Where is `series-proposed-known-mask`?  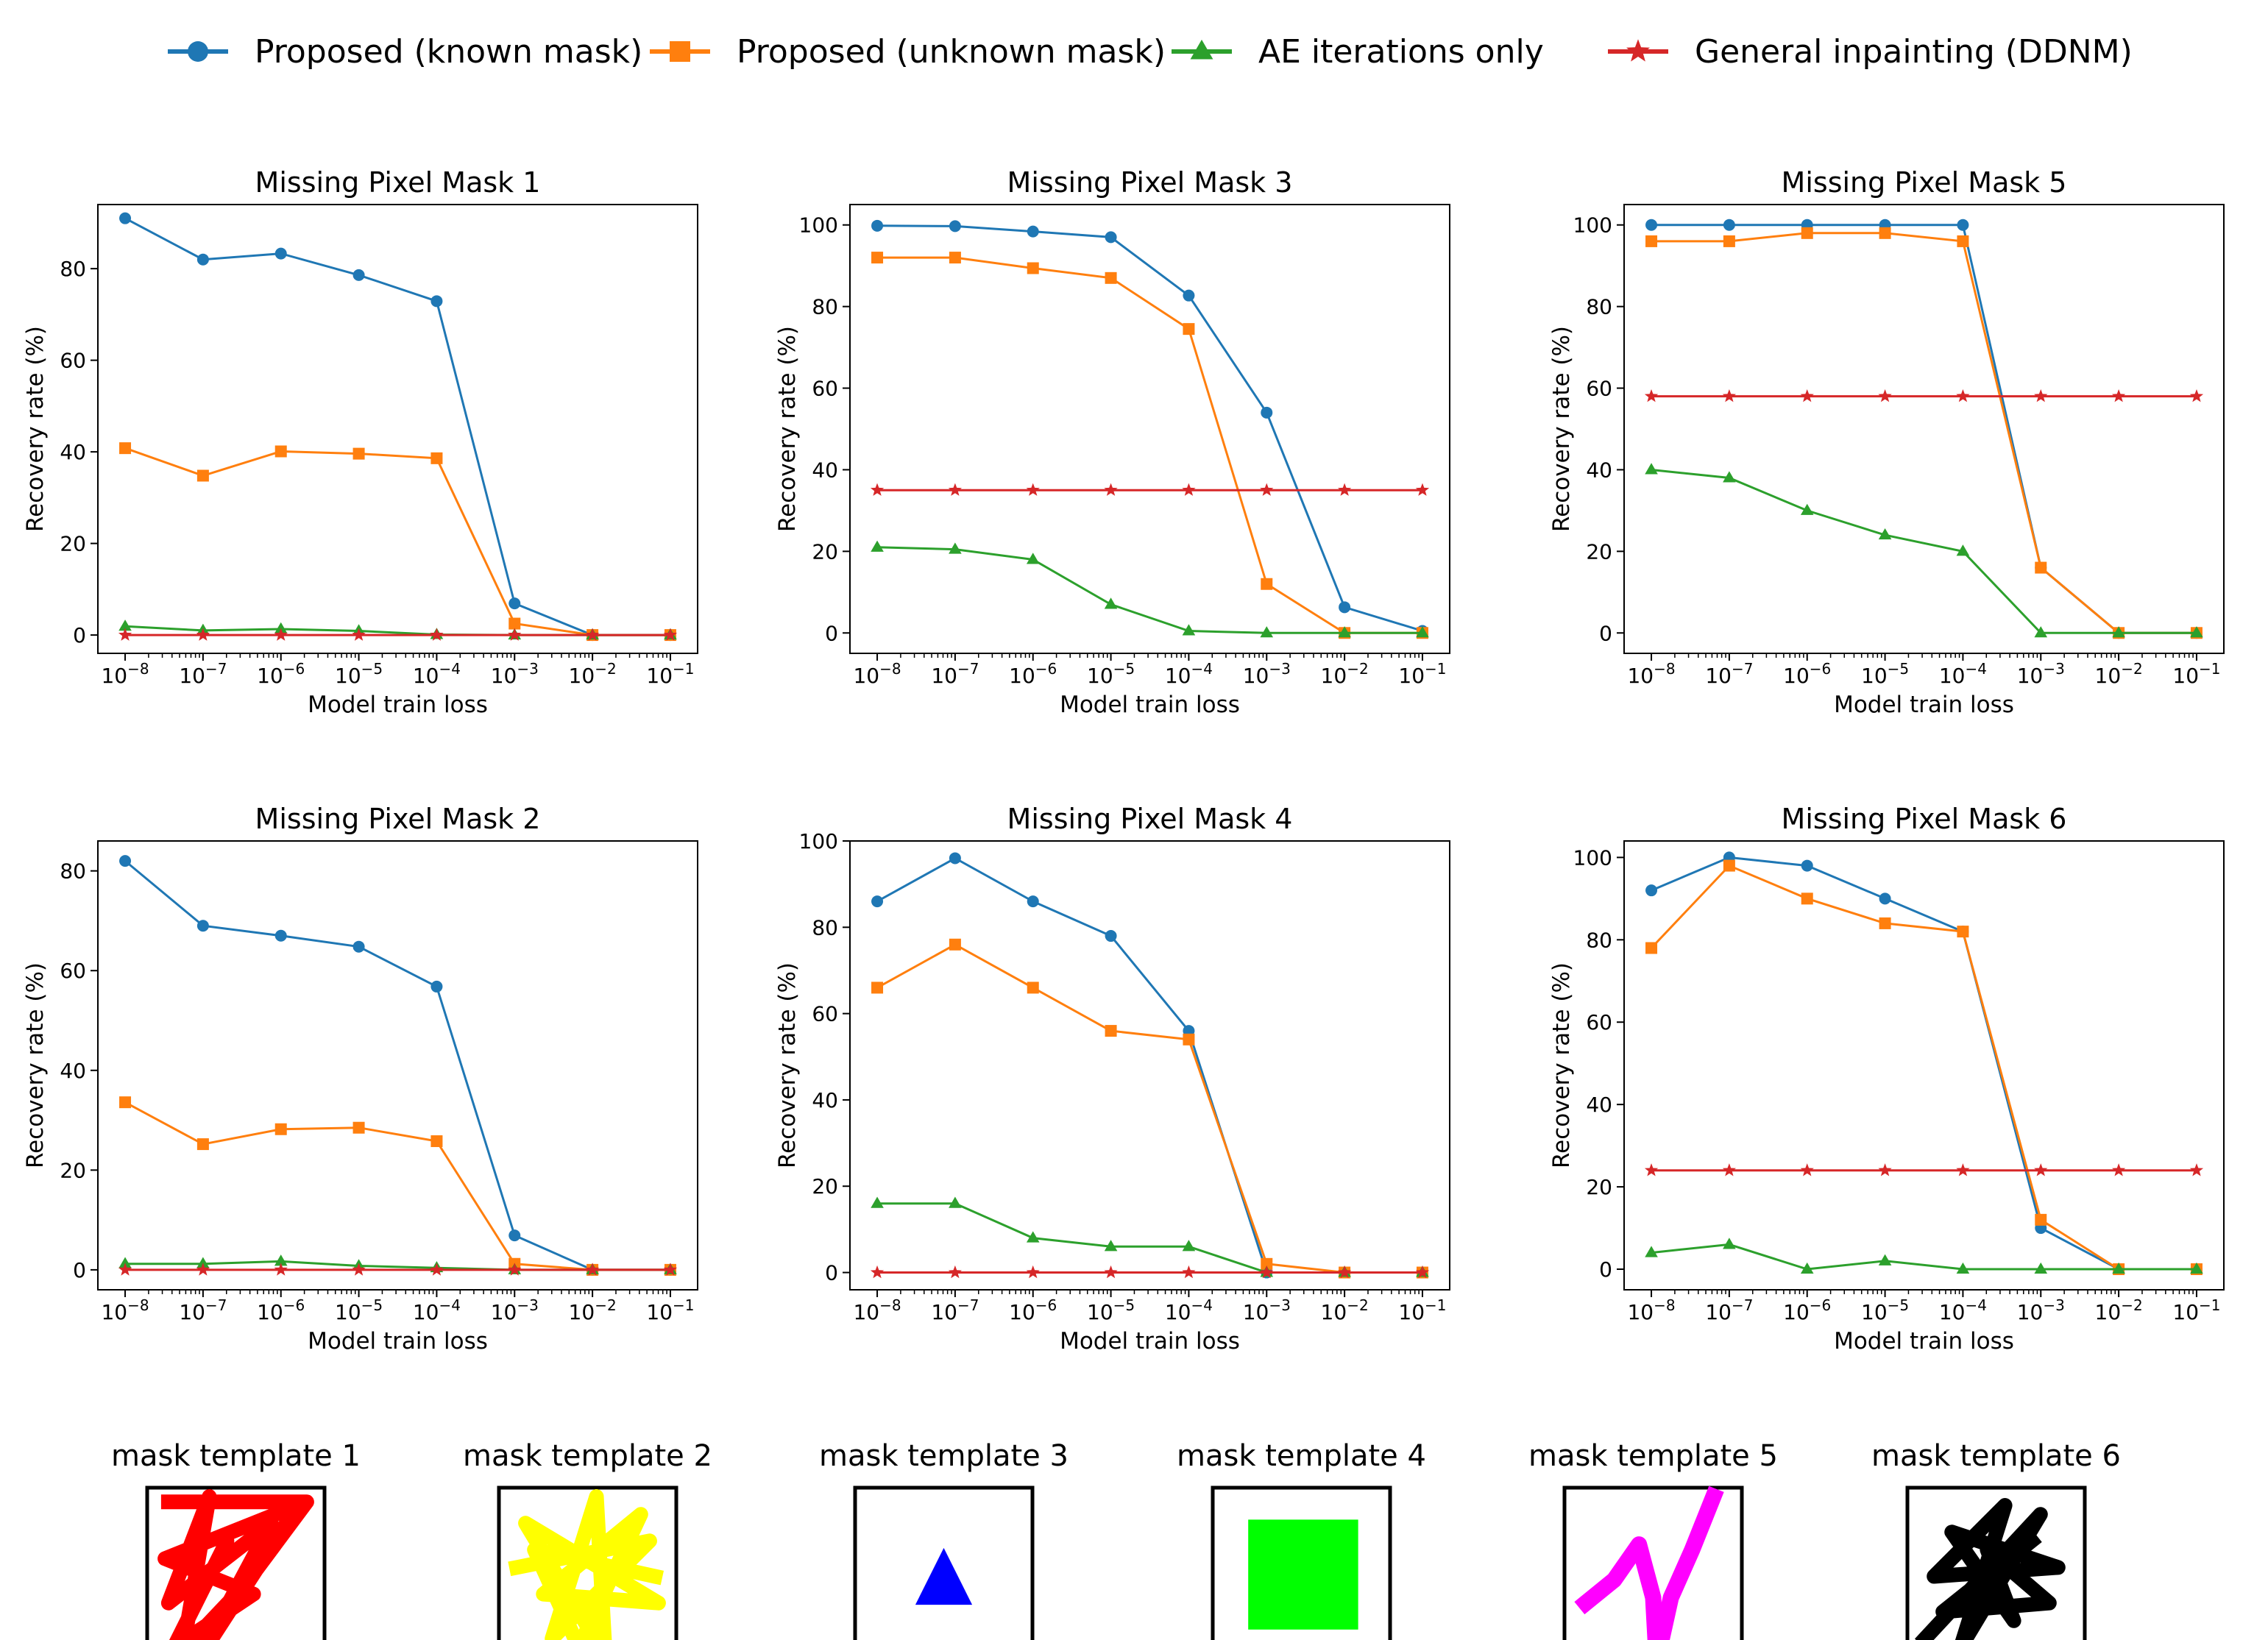 series-proposed-known-mask is located at coordinates (1149, 1065).